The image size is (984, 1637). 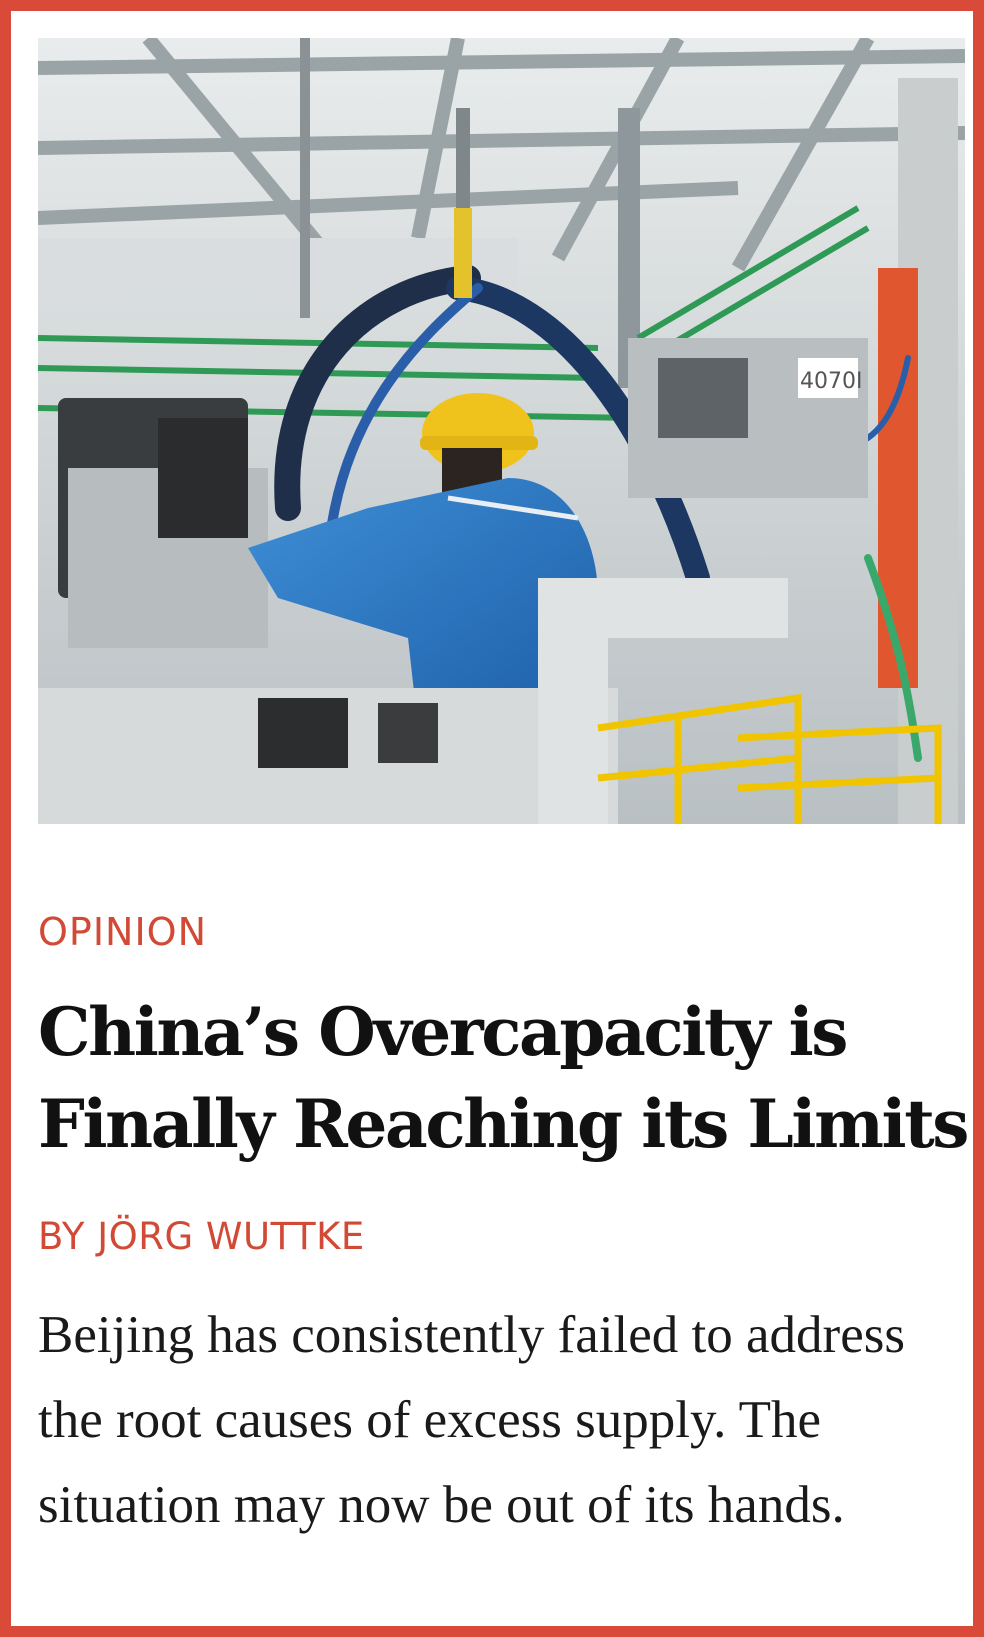 What do you see at coordinates (123, 932) in the screenshot?
I see `section-kicker: OPINION` at bounding box center [123, 932].